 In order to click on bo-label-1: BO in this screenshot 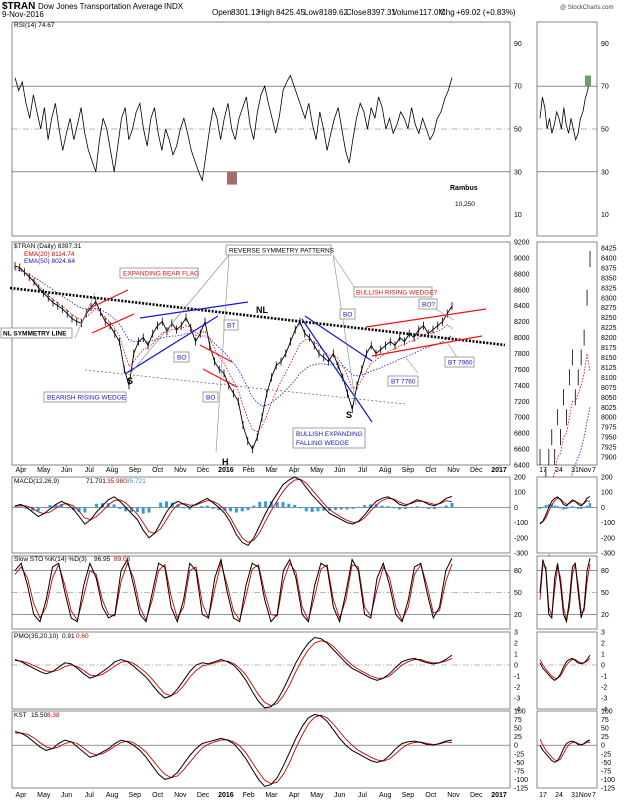, I will do `click(181, 358)`.